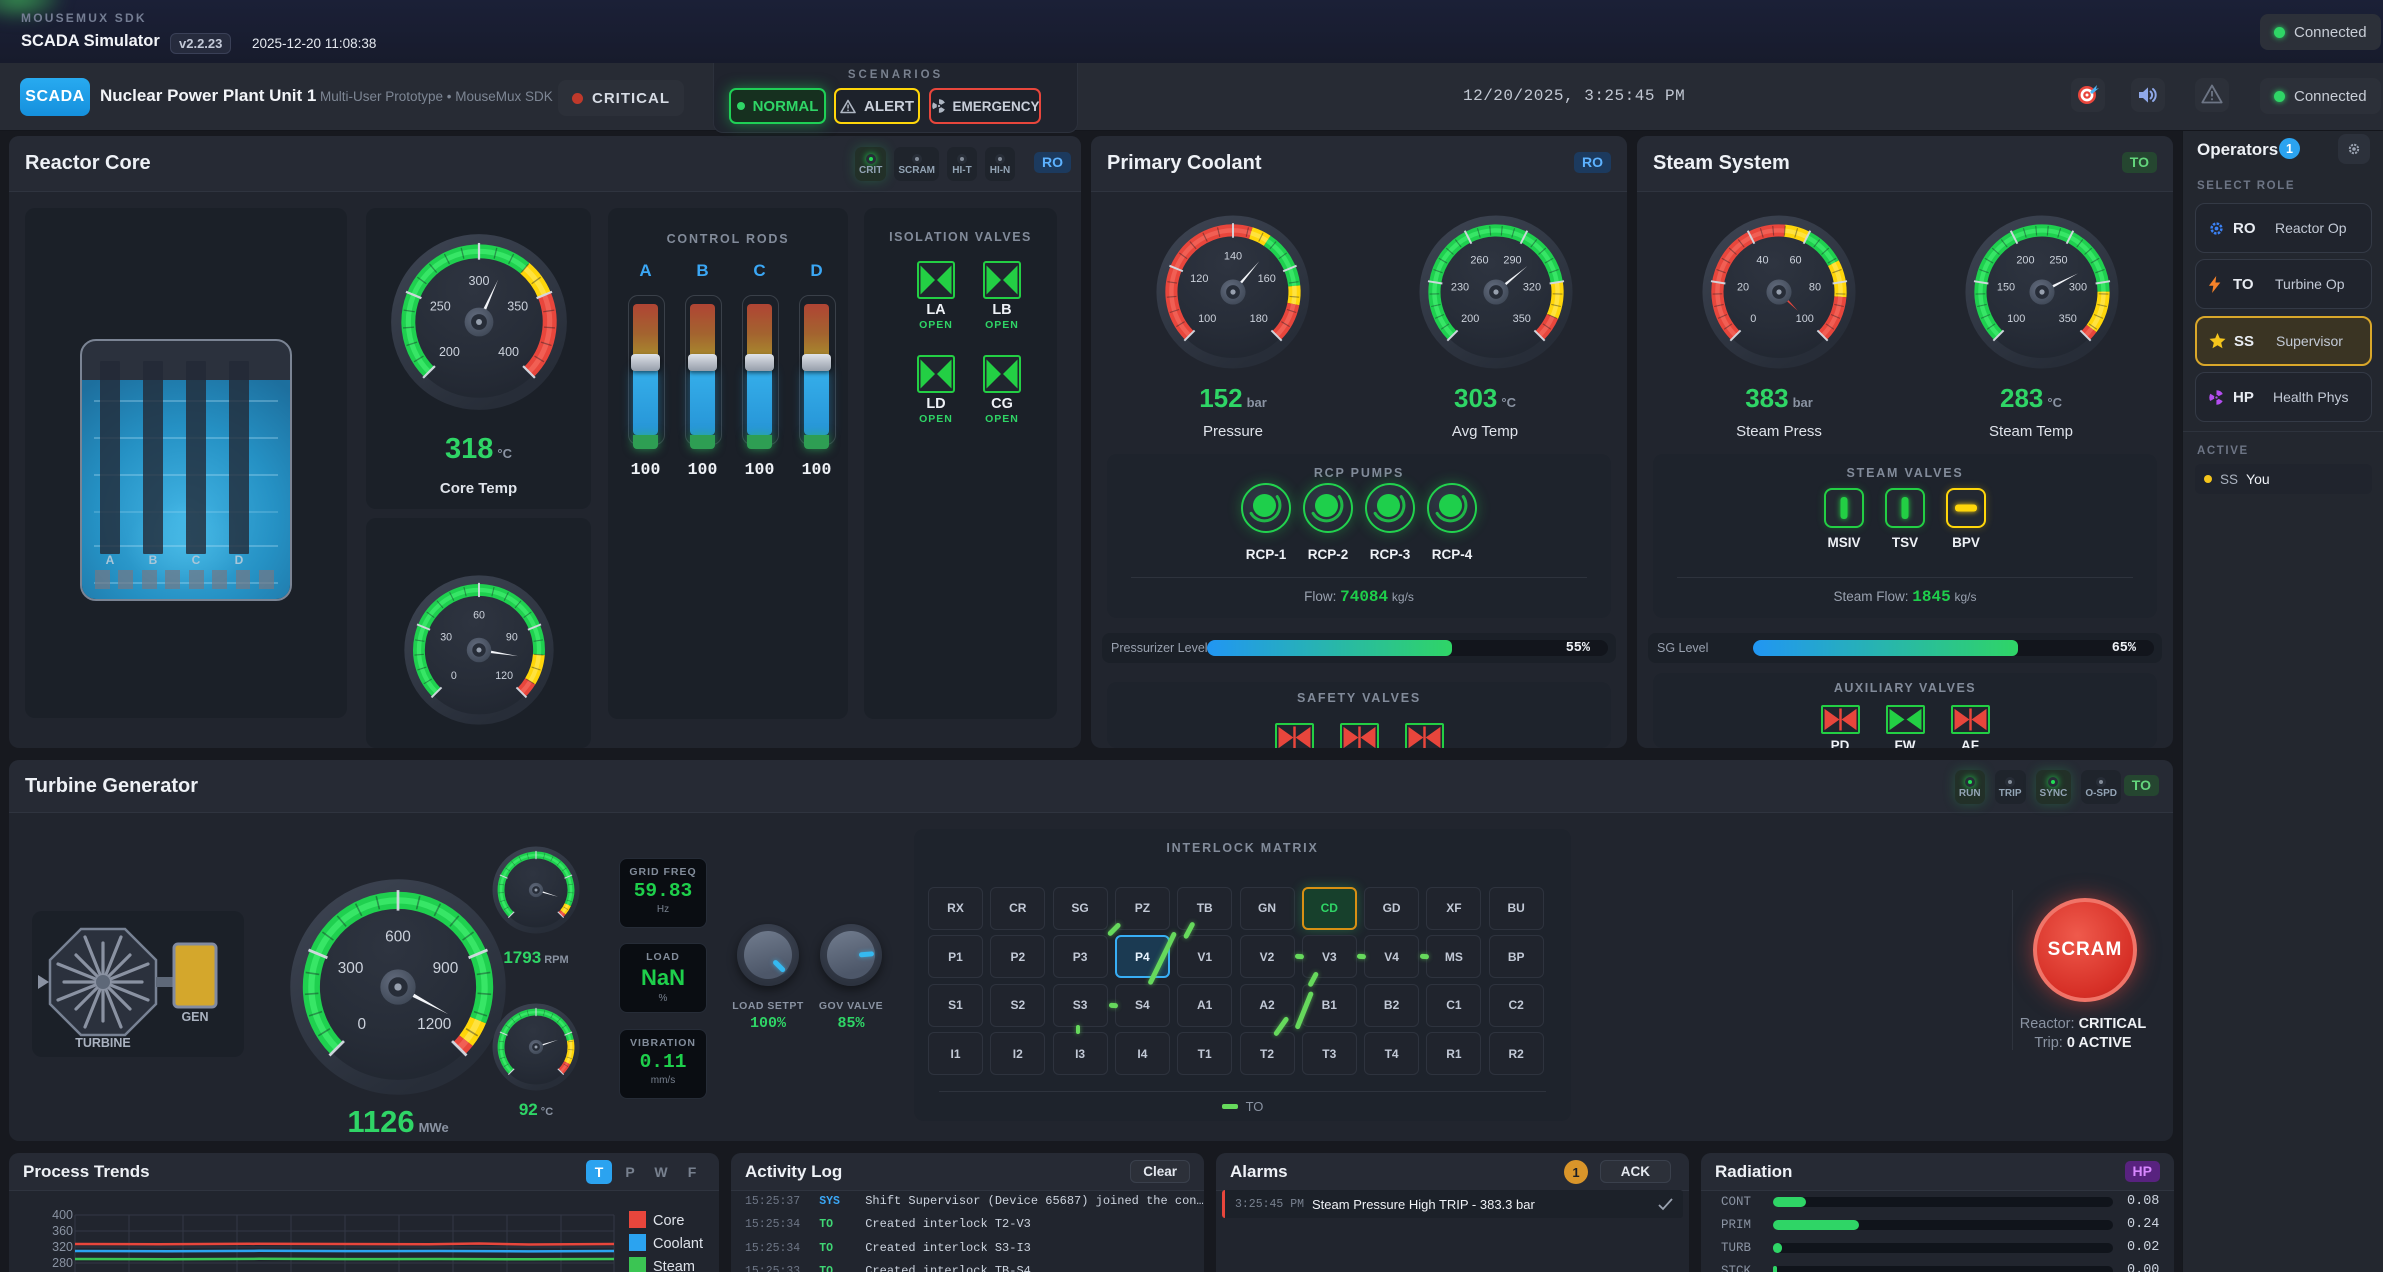 The width and height of the screenshot is (2383, 1272). What do you see at coordinates (512, 637) in the screenshot?
I see `svg-text: 90` at bounding box center [512, 637].